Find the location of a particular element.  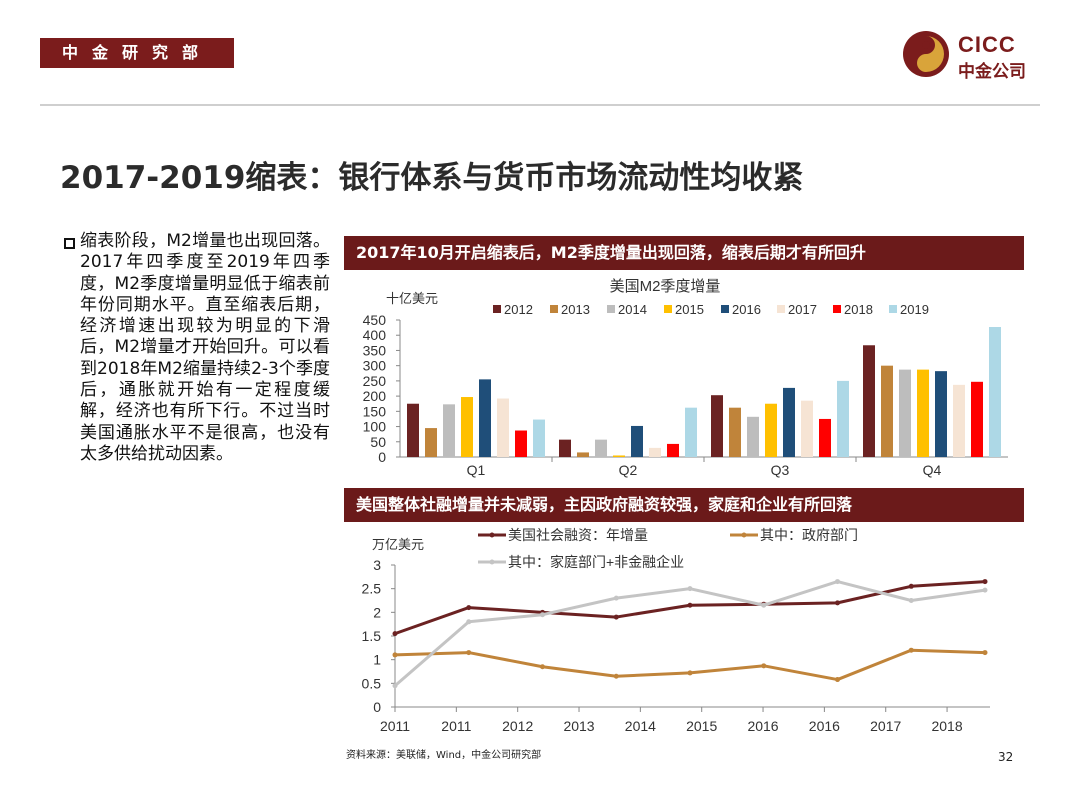

chart1-legend-label-2012: 2012 is located at coordinates (518, 309).